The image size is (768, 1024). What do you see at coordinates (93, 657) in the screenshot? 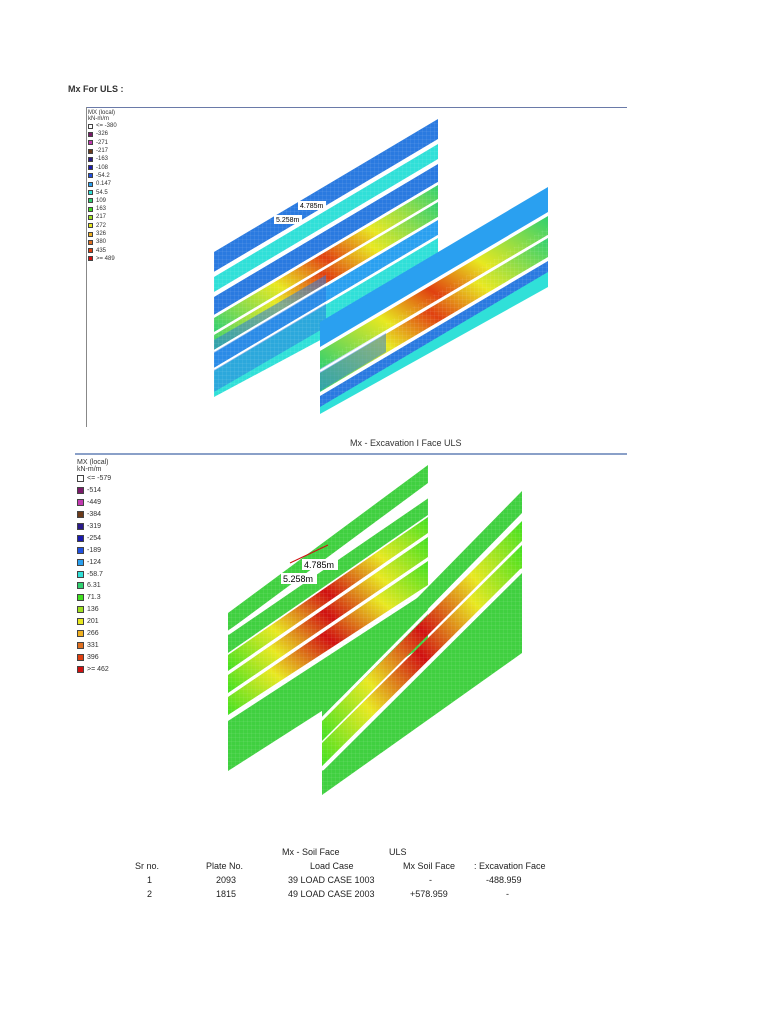
I see `legend-label: 396` at bounding box center [93, 657].